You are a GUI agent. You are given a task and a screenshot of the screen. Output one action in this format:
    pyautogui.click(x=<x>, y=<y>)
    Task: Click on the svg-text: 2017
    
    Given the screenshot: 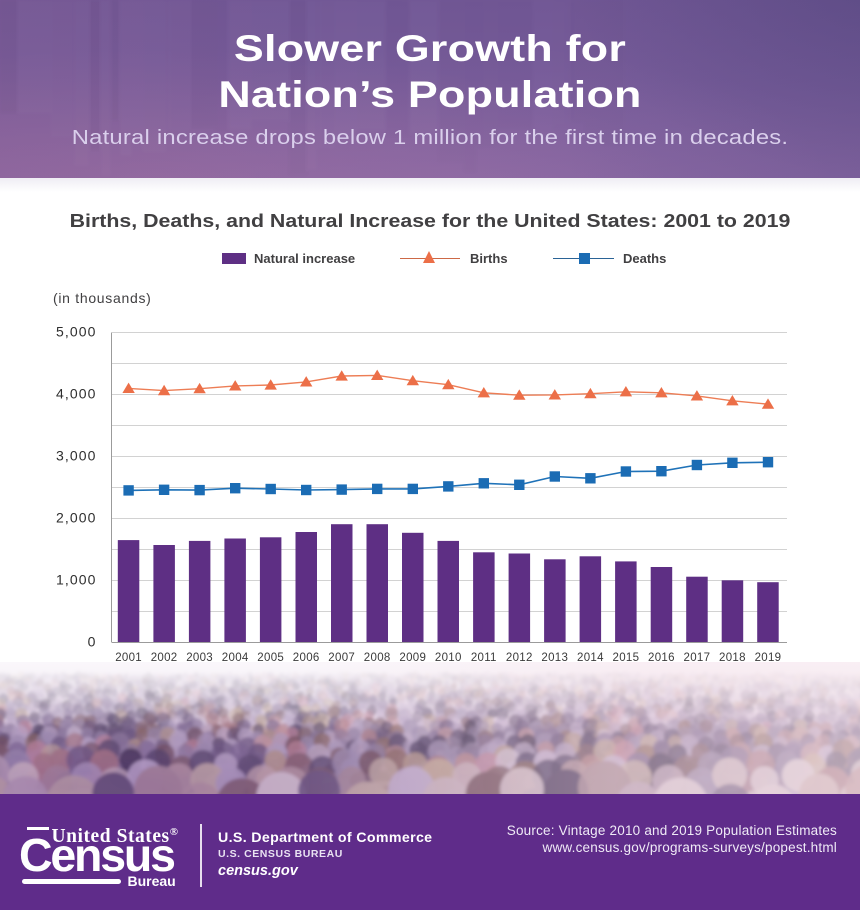 What is the action you would take?
    pyautogui.click(x=697, y=658)
    